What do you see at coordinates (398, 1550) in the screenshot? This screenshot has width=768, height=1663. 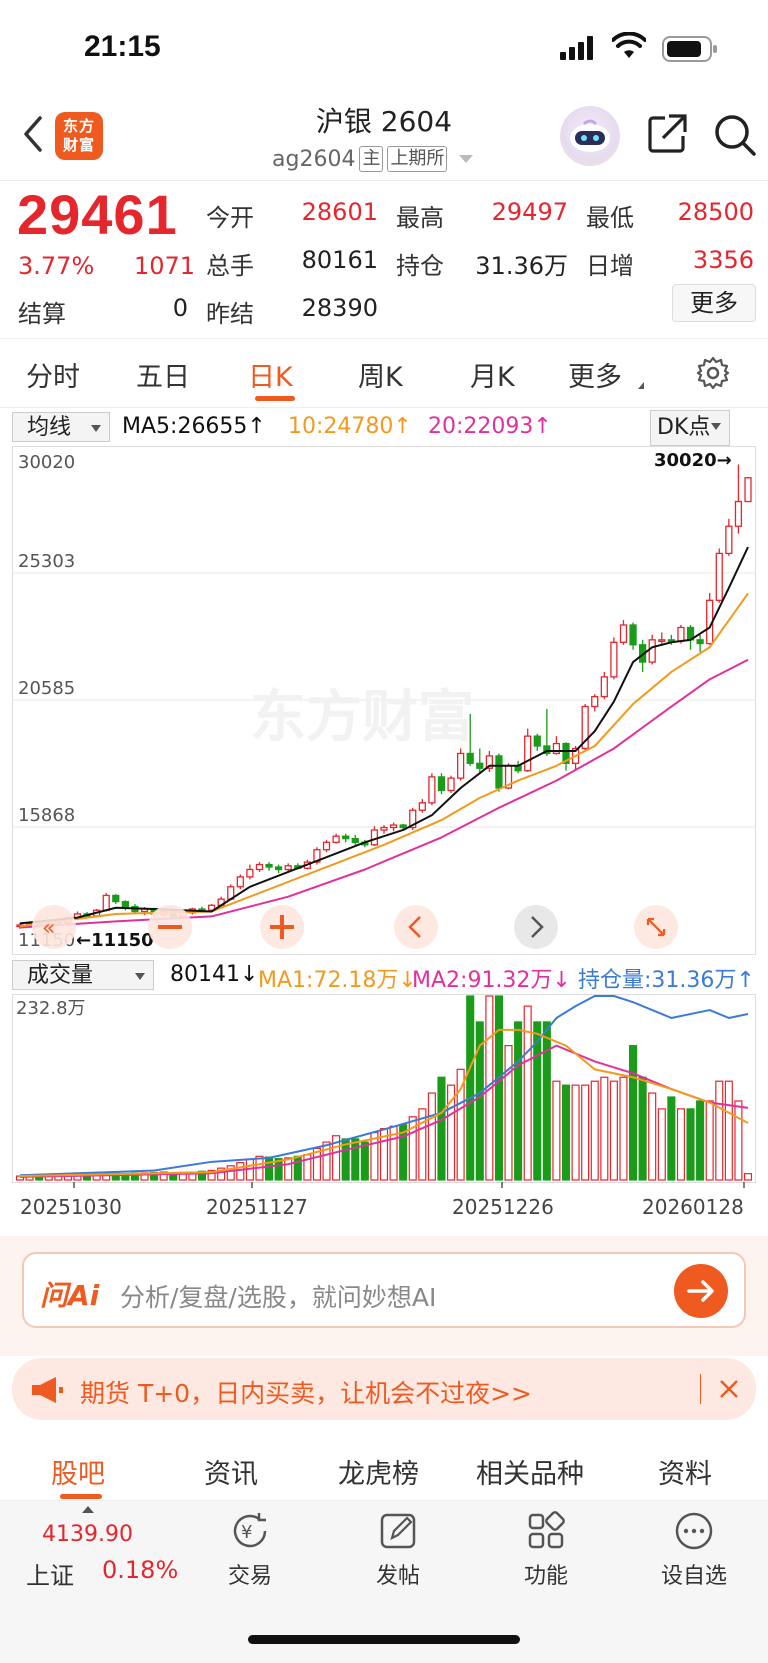 I see `nav-post: 发帖` at bounding box center [398, 1550].